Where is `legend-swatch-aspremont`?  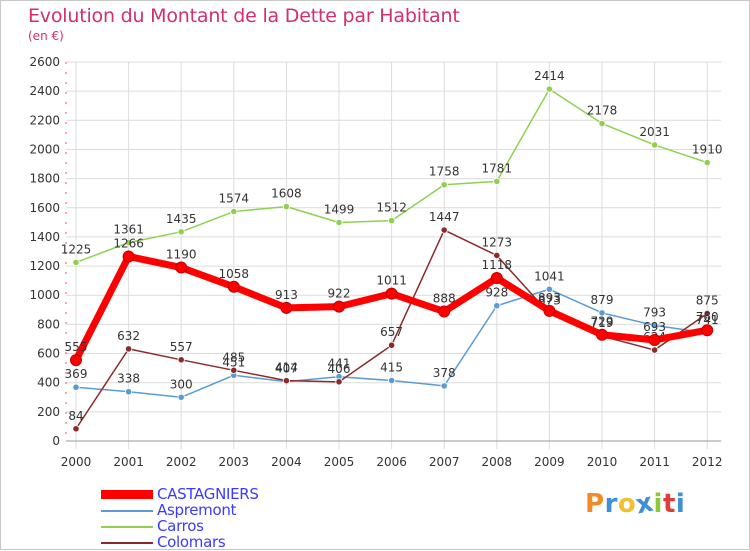 legend-swatch-aspremont is located at coordinates (127, 511).